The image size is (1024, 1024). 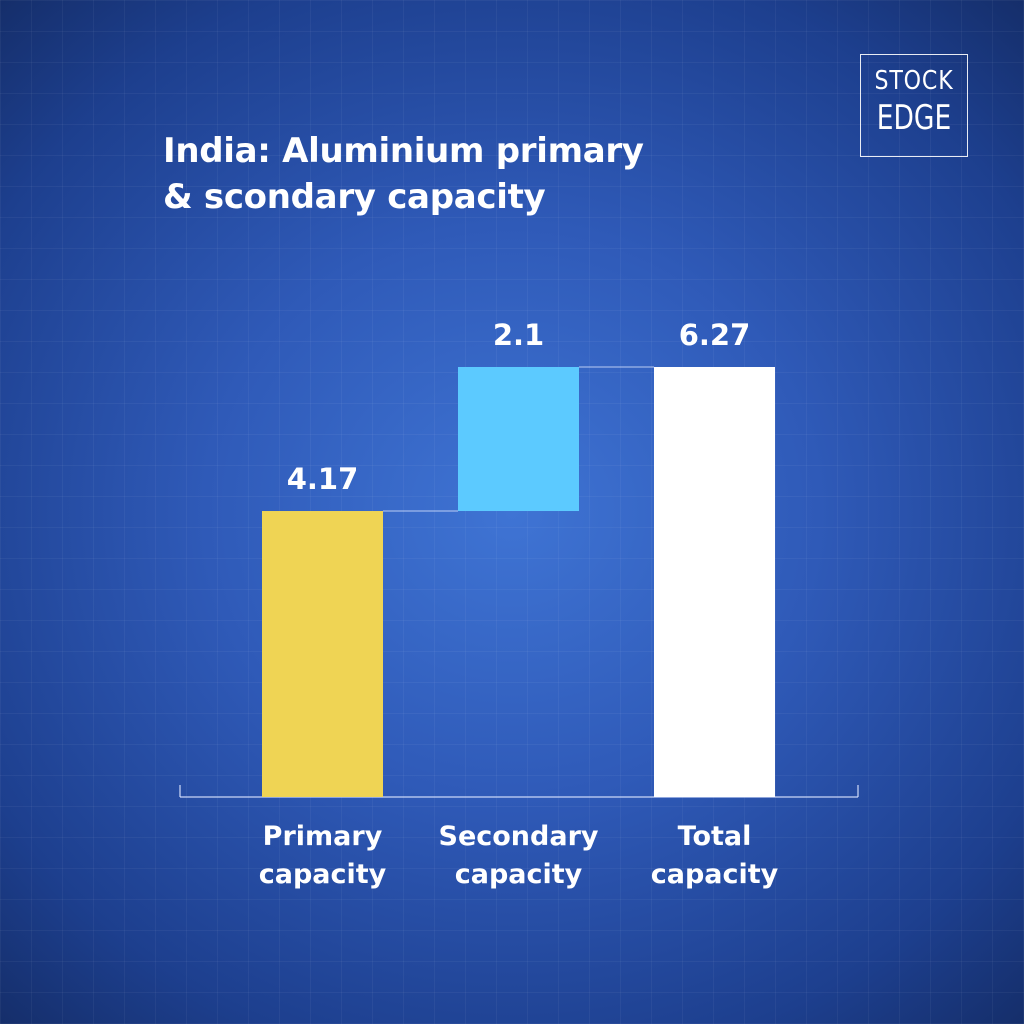 What do you see at coordinates (519, 874) in the screenshot?
I see `category-label-2-line-2: capacity` at bounding box center [519, 874].